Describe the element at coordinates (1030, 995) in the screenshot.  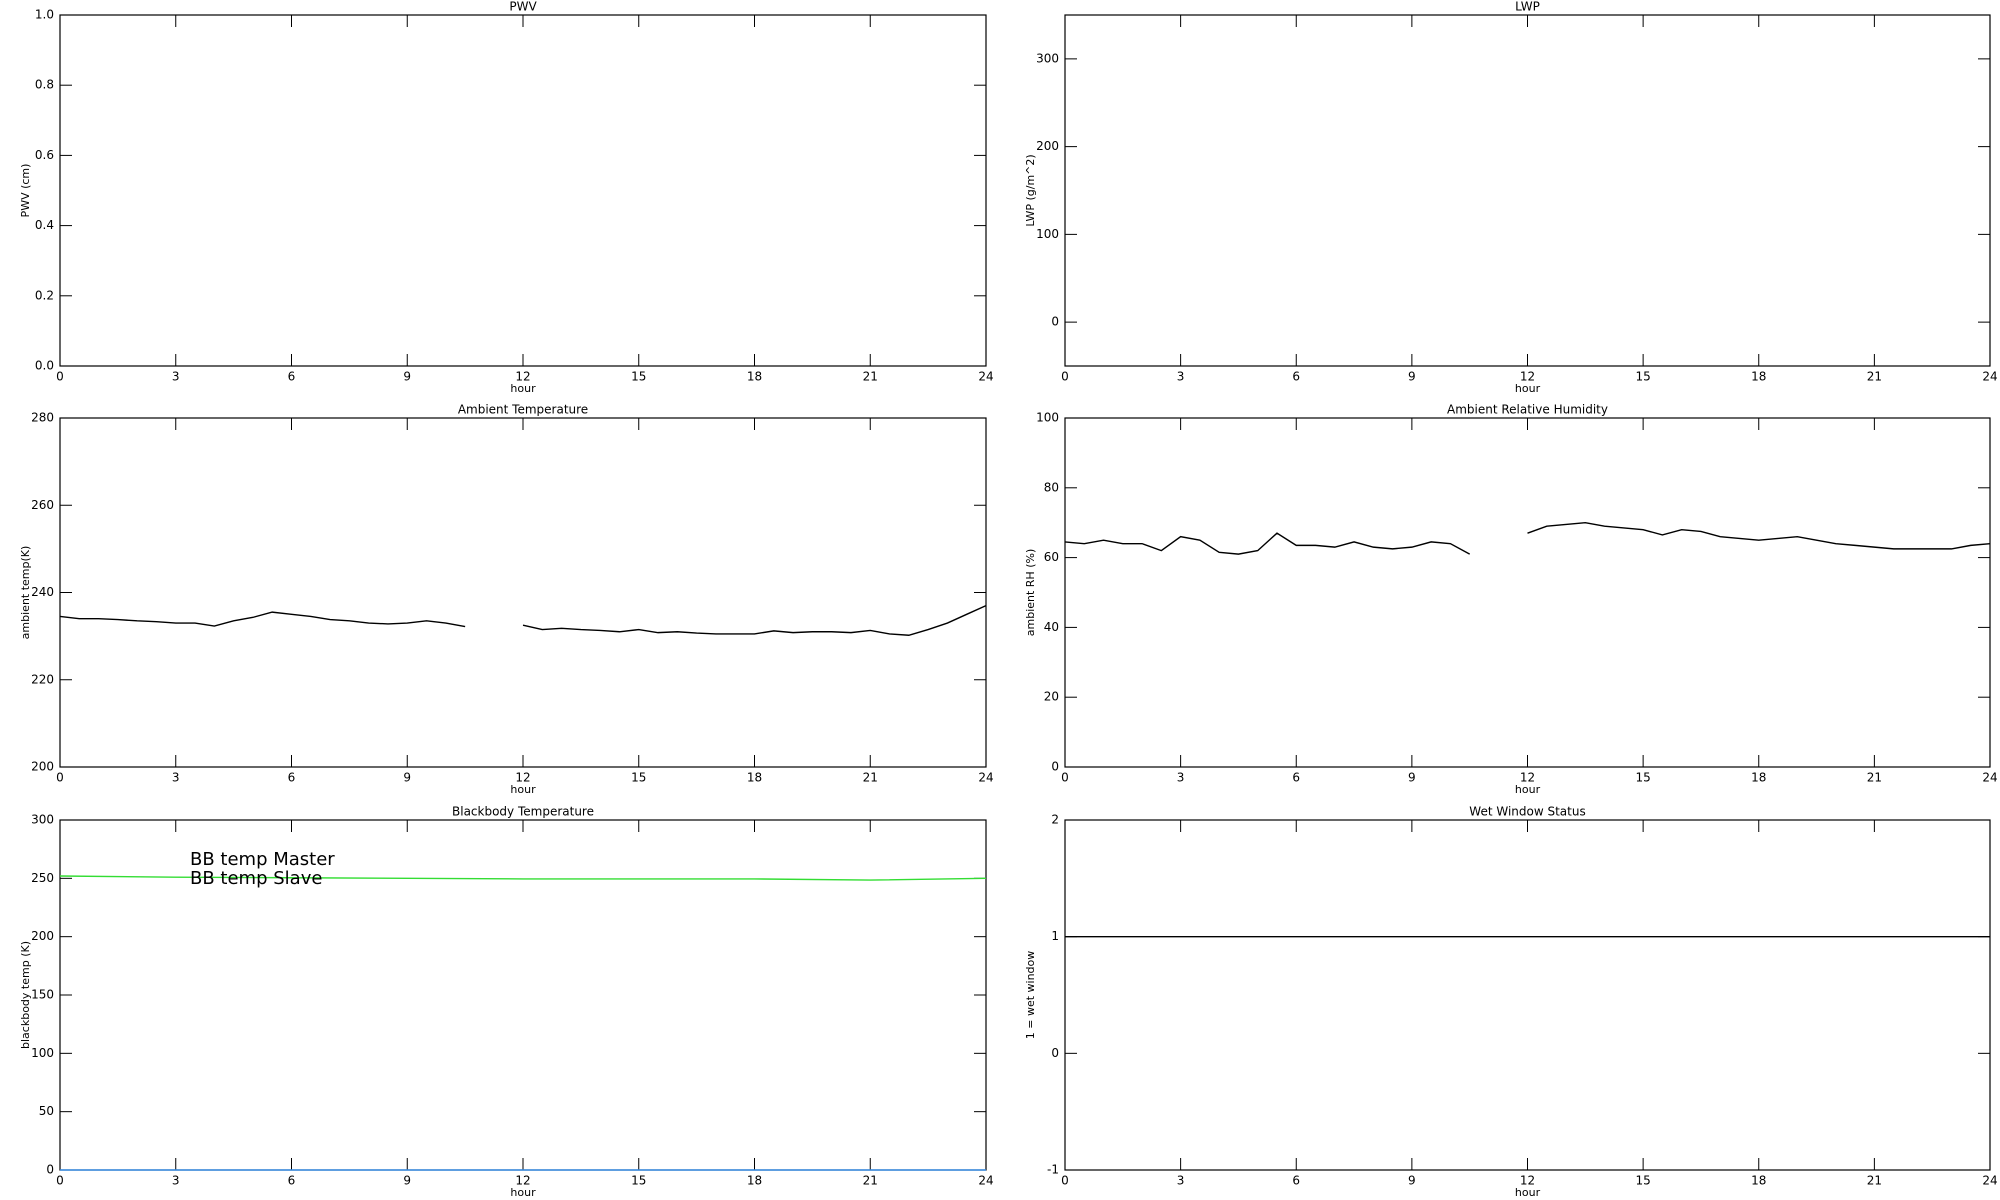
I see `y-axis-label: 1 = wet window` at that location.